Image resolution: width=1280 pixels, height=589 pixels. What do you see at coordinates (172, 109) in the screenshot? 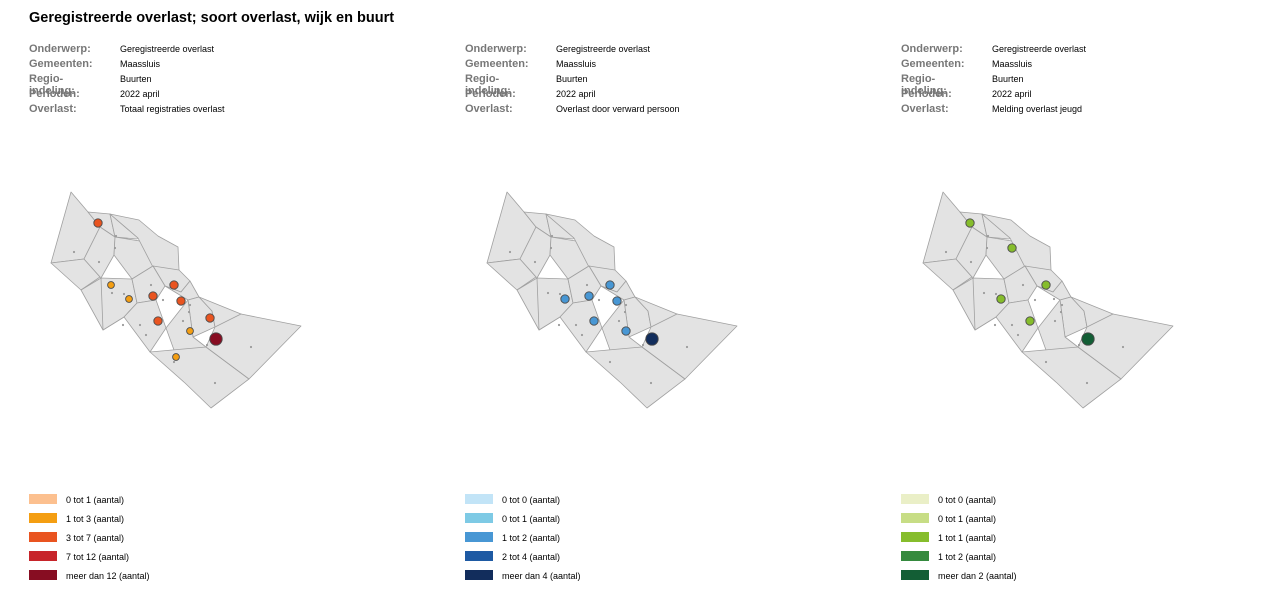
I see `metadata-value: Totaal registraties overlast` at bounding box center [172, 109].